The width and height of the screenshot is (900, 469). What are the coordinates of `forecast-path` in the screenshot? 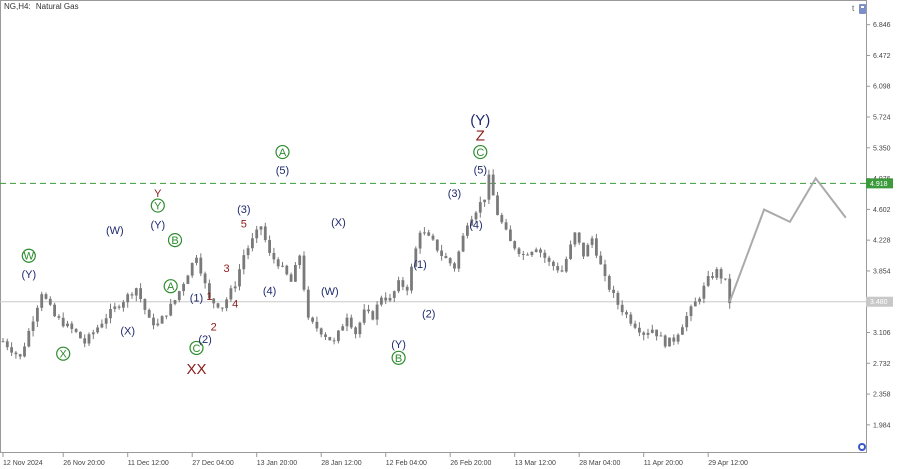 It's located at (787, 239).